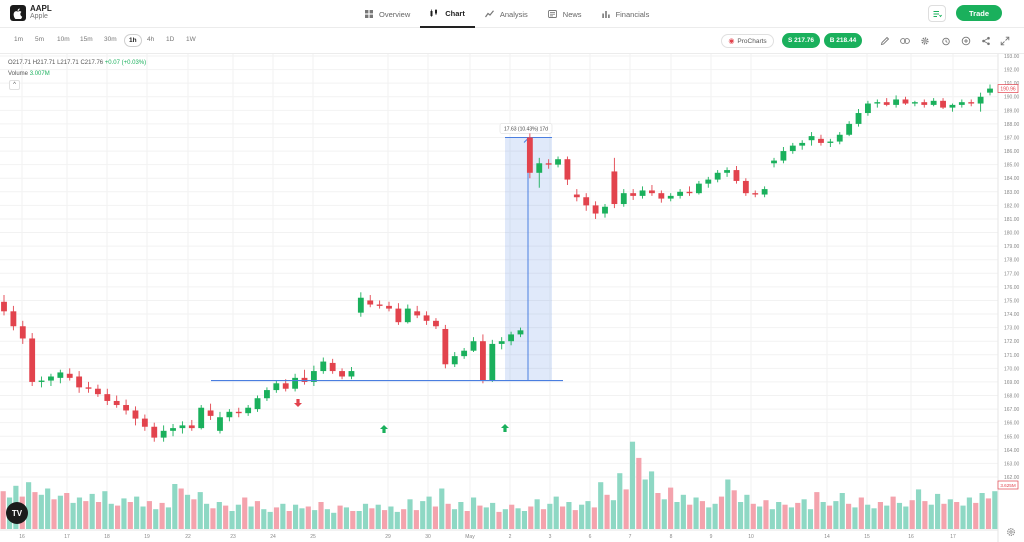  What do you see at coordinates (905, 41) in the screenshot?
I see `indicators-icon` at bounding box center [905, 41].